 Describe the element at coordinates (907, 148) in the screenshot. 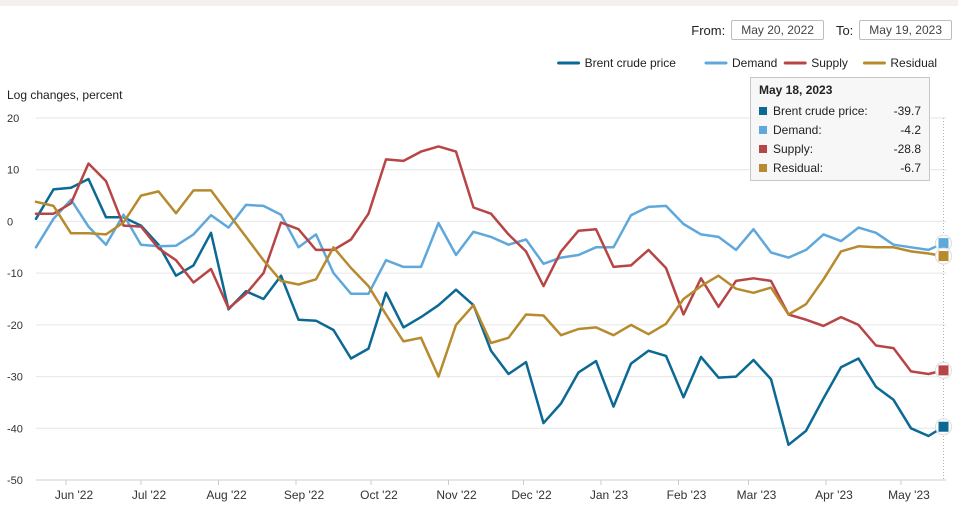

I see `tooltip-value: -28.8` at that location.